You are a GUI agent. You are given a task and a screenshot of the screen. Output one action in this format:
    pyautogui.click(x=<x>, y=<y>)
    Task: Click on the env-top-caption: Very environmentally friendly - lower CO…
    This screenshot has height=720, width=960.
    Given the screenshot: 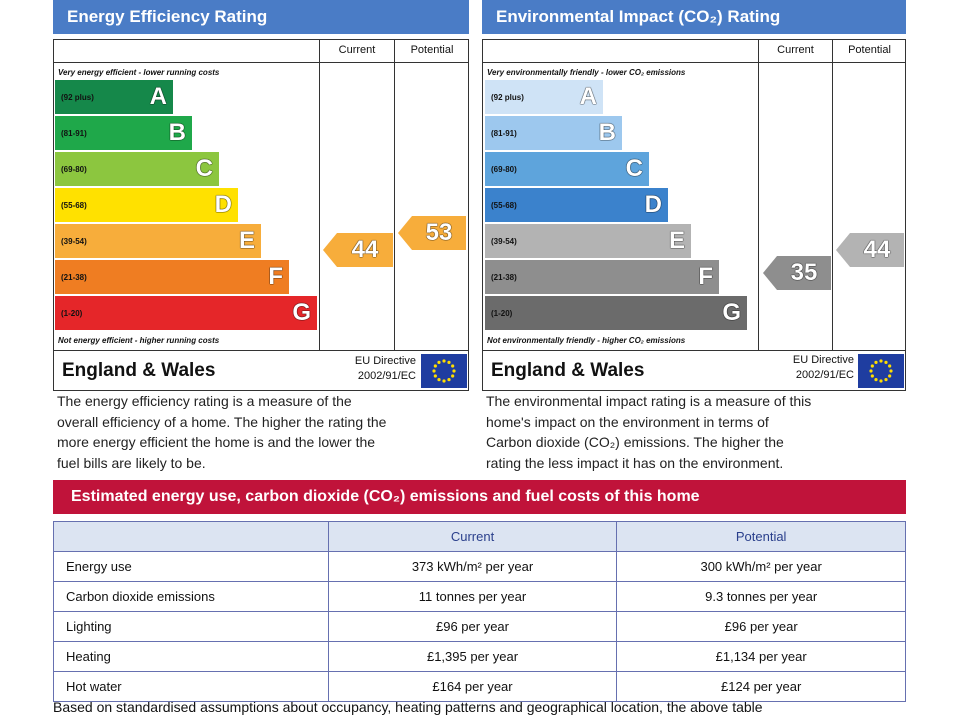 What is the action you would take?
    pyautogui.click(x=586, y=72)
    